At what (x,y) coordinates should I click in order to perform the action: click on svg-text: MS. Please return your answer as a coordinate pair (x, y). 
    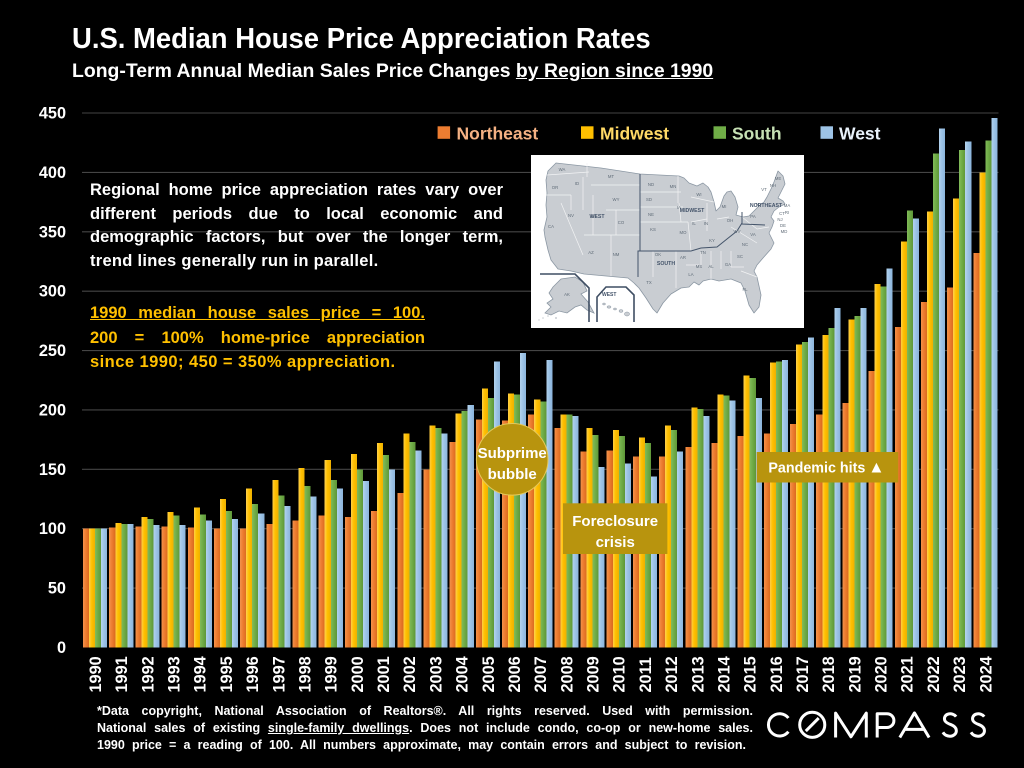
    Looking at the image, I should click on (699, 266).